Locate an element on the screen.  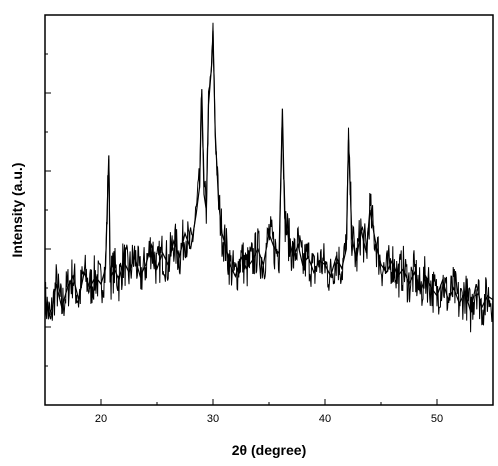
x-axis-title: 2θ (degree) is located at coordinates (269, 450).